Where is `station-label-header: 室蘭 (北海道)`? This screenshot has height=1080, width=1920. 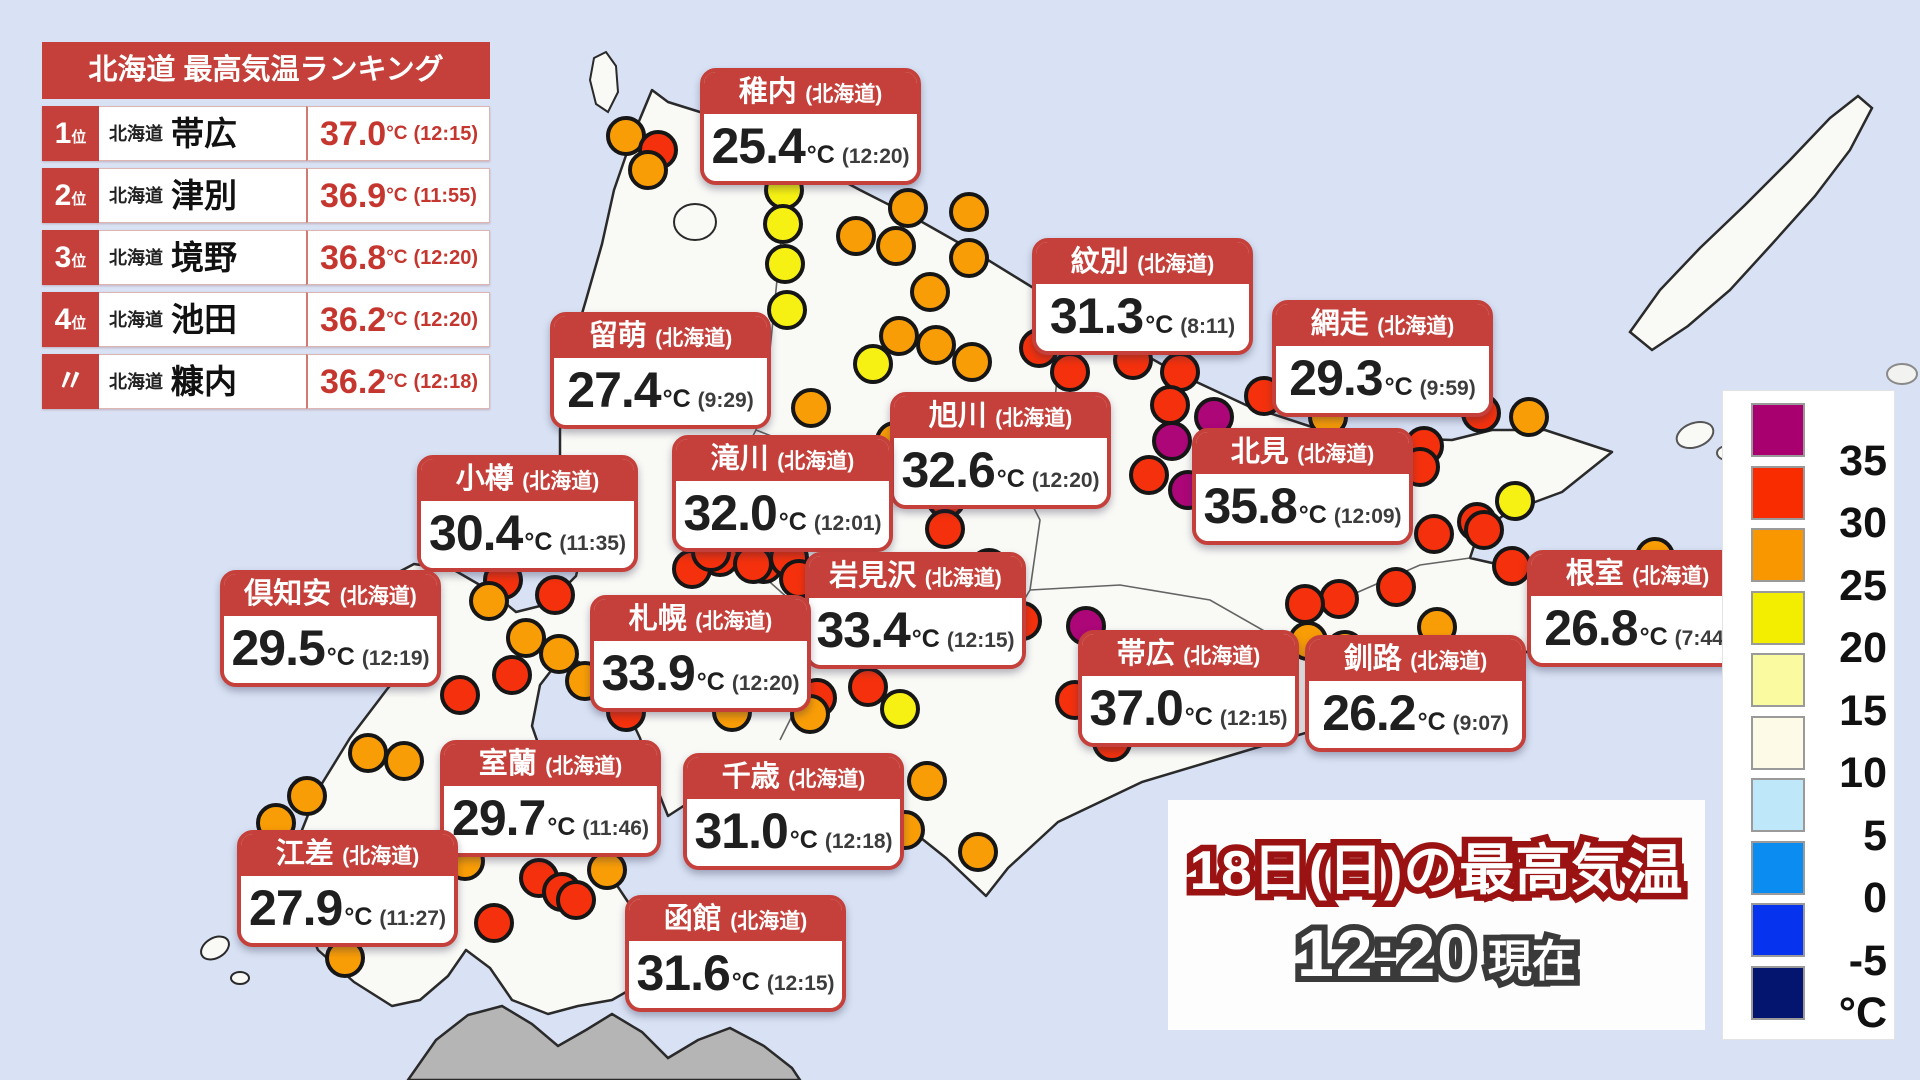 station-label-header: 室蘭 (北海道) is located at coordinates (550, 765).